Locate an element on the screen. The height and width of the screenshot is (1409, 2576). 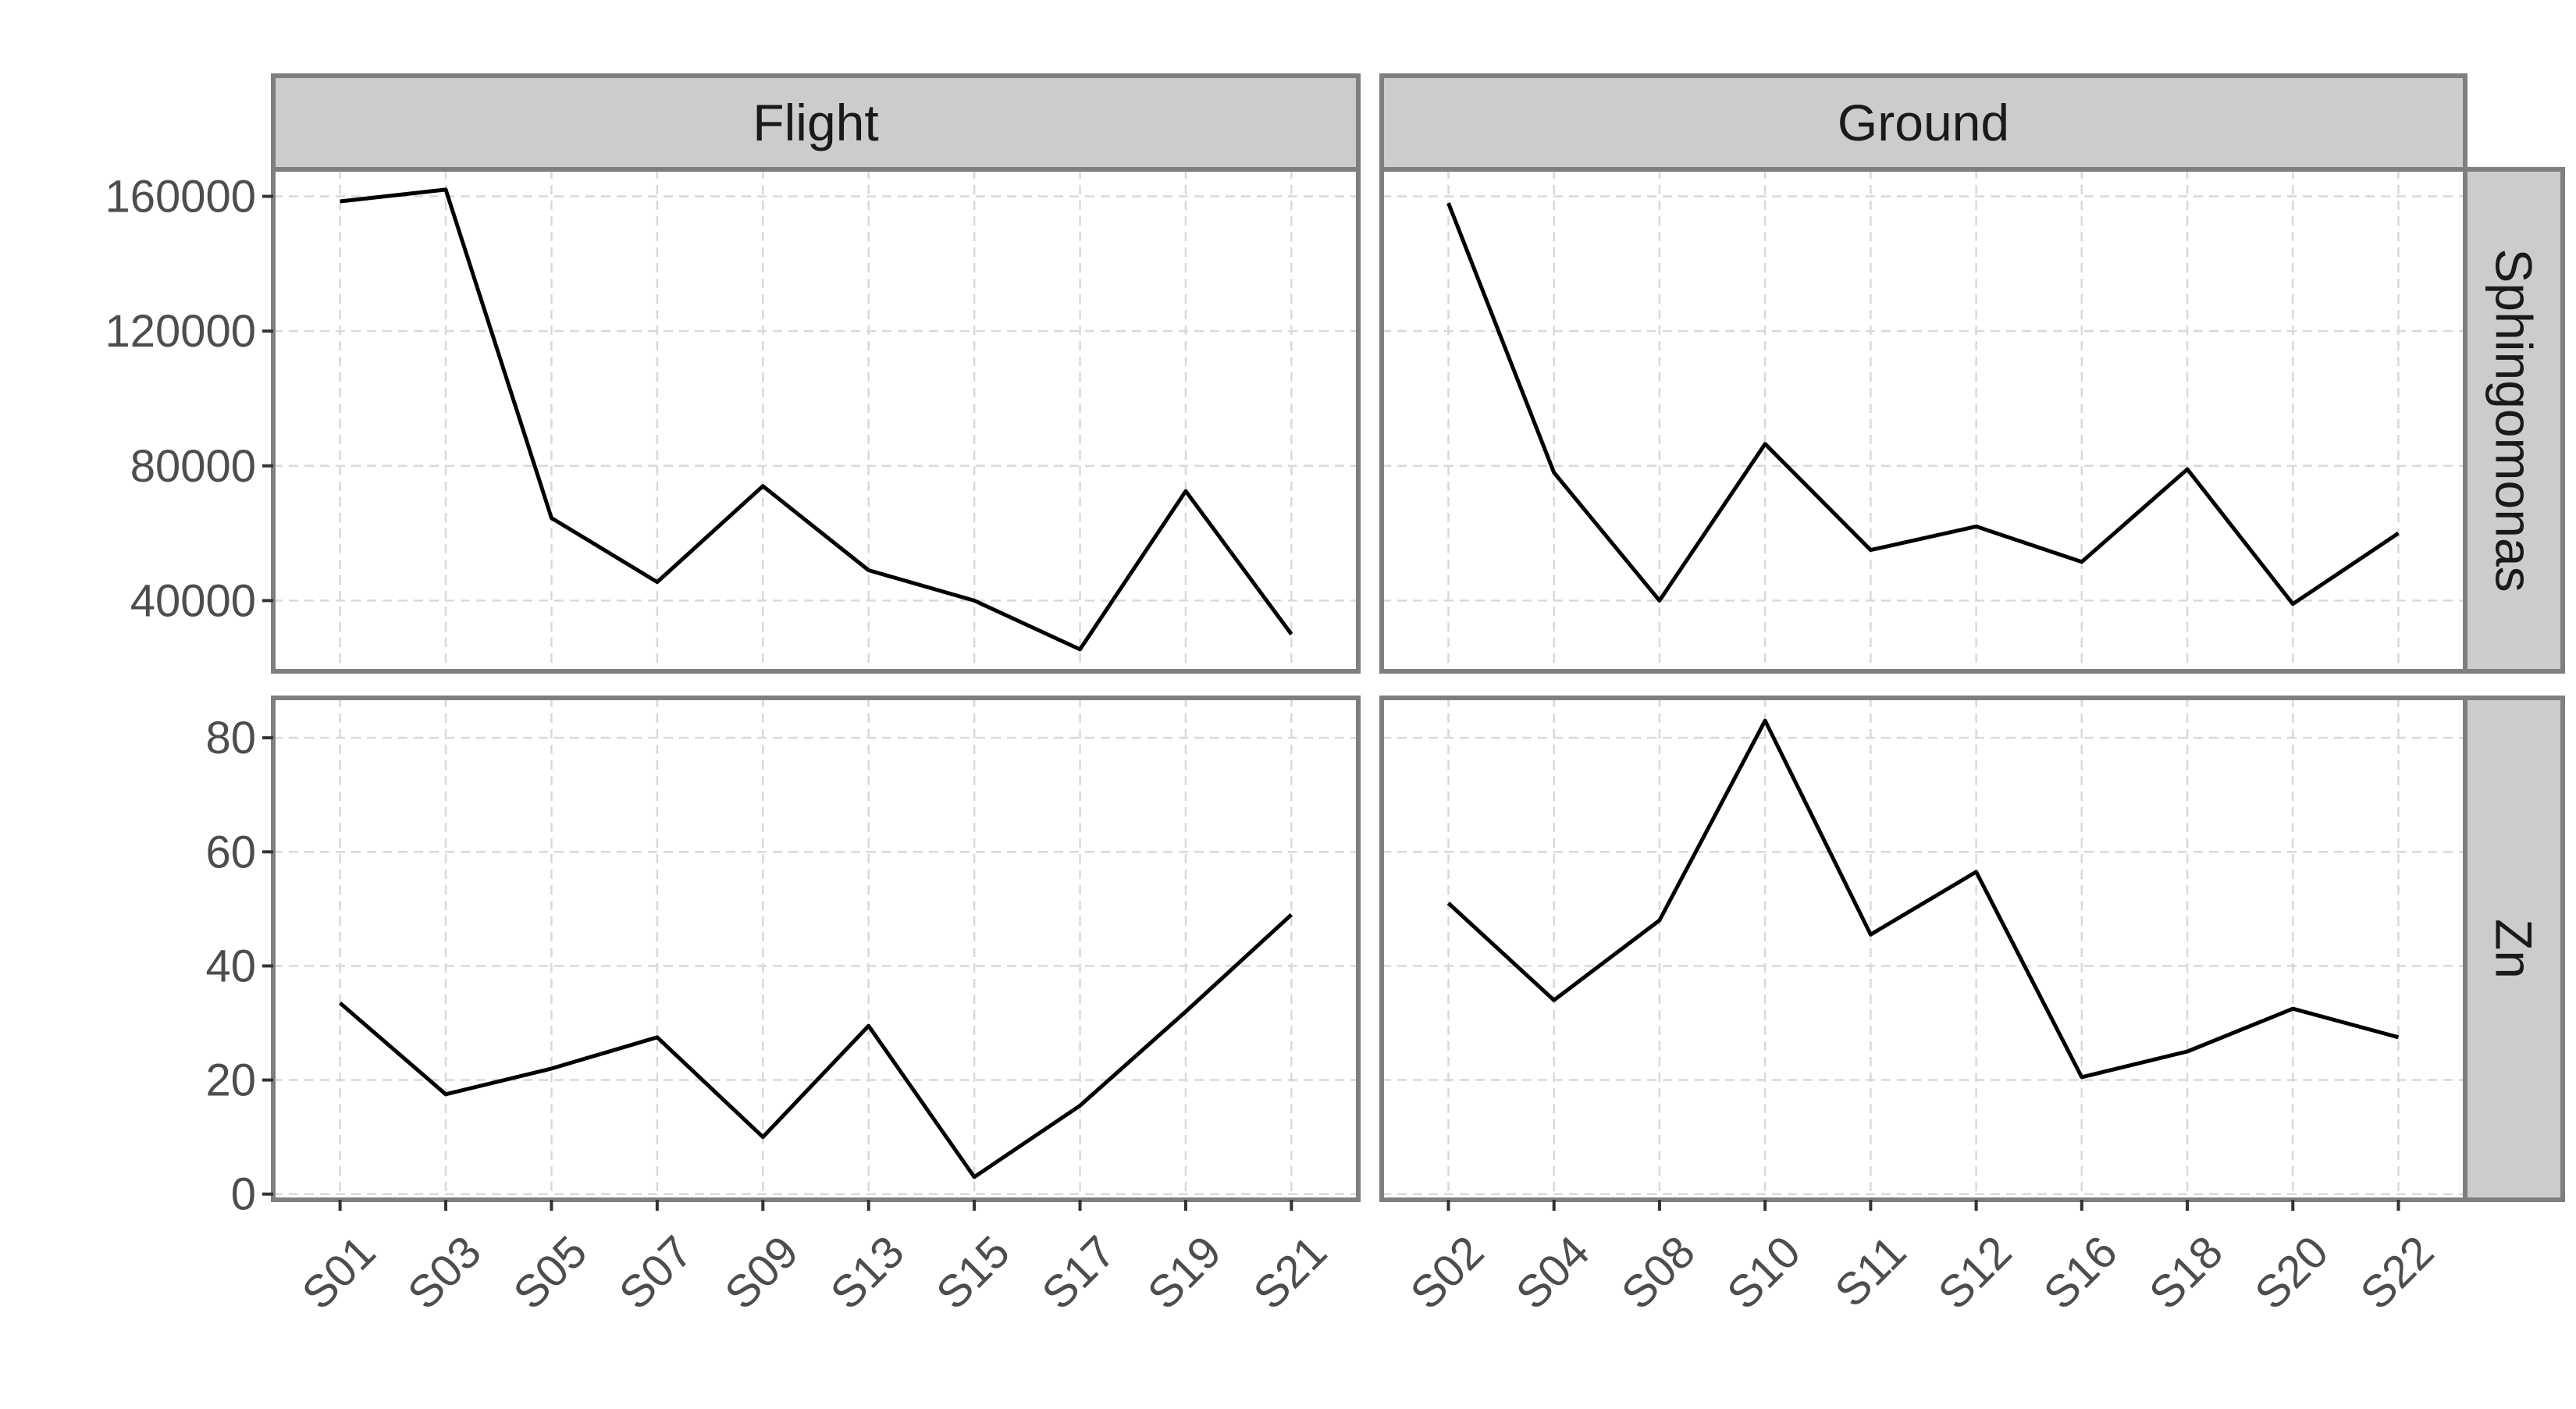
facet-strip-flight is located at coordinates (816, 122).